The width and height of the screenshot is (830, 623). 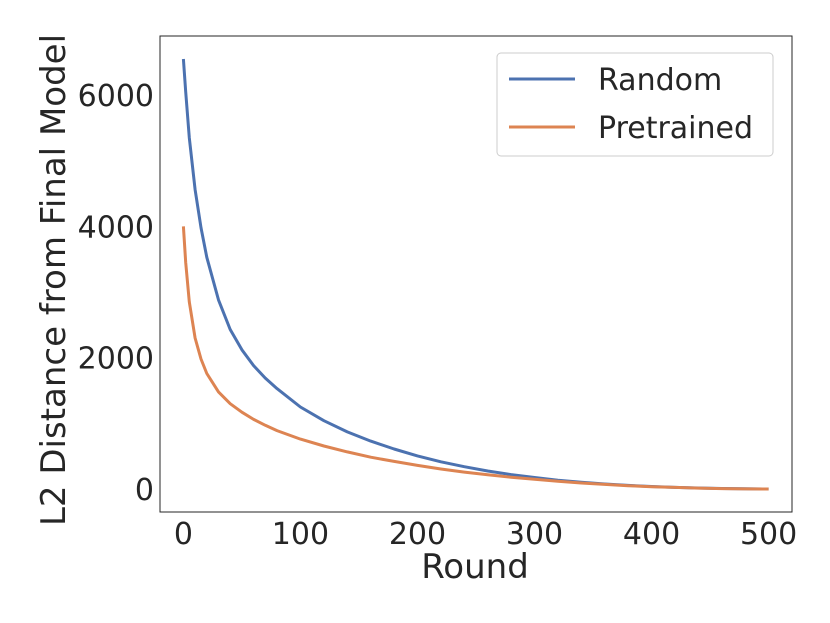 I want to click on x-axis-ticks: 0 100 200 300 400 500, so click(x=485, y=534).